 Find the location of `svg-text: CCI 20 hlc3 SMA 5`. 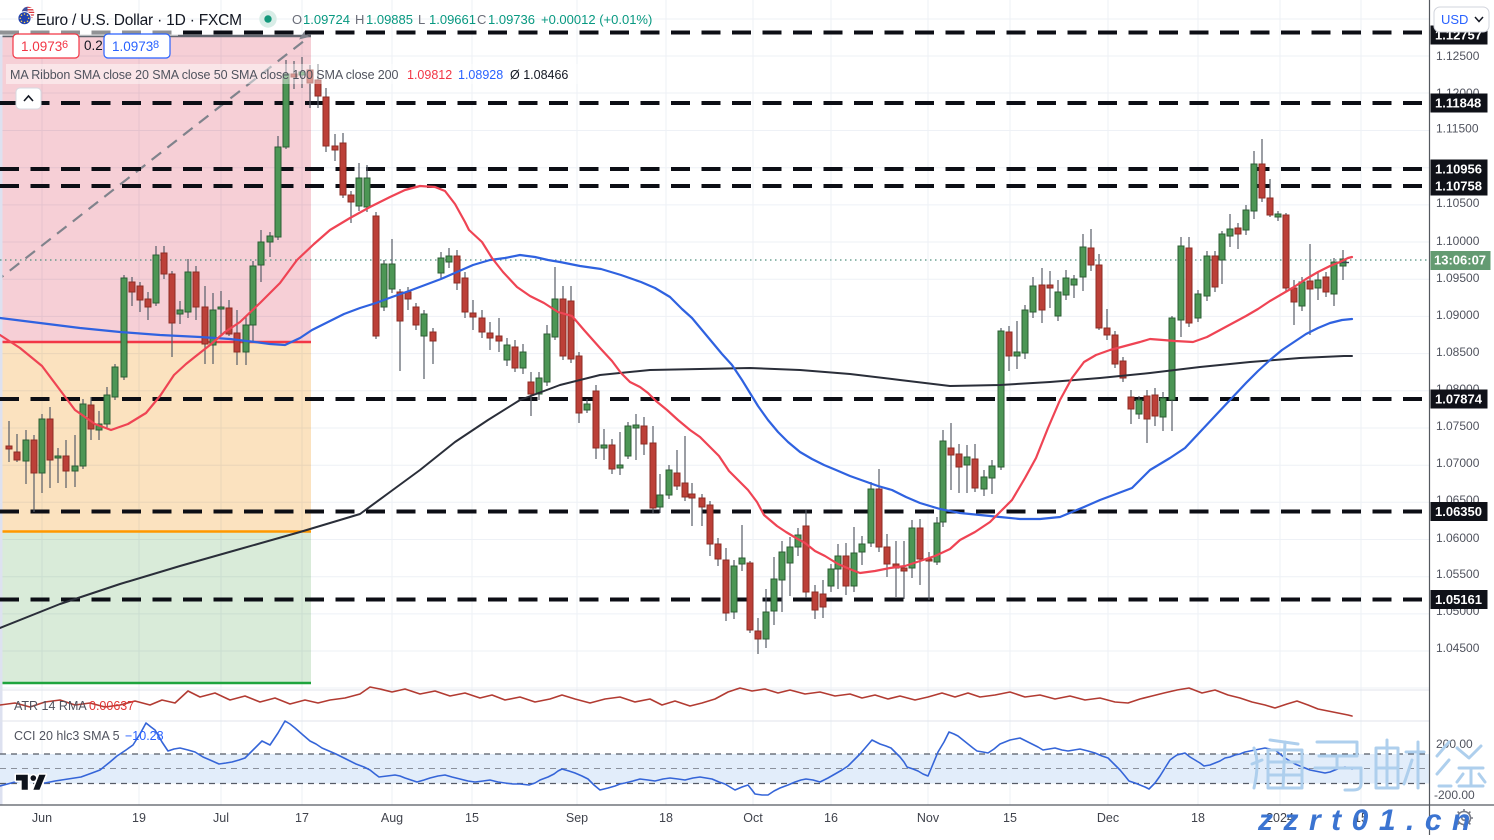

svg-text: CCI 20 hlc3 SMA 5 is located at coordinates (67, 736).